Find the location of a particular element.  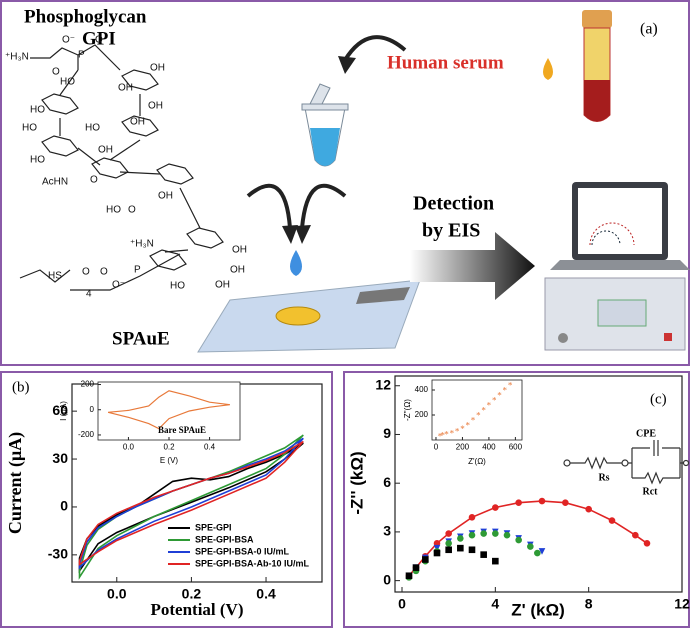

panel-label: (c) is located at coordinates (658, 399).